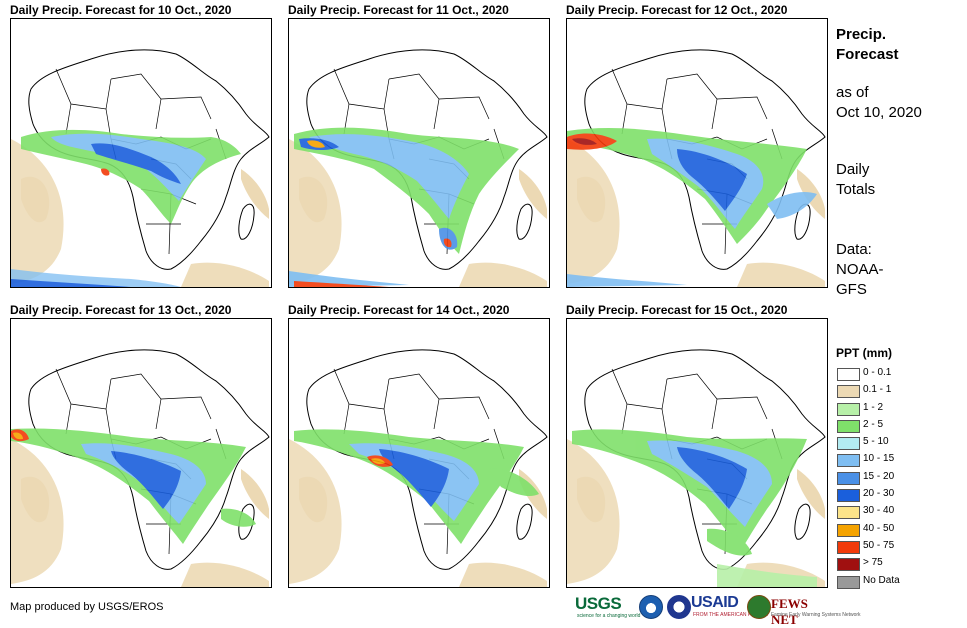 This screenshot has width=967, height=628. Describe the element at coordinates (816, 615) in the screenshot. I see `fews-net-tagline: Famine Early Warning Systems Network` at that location.